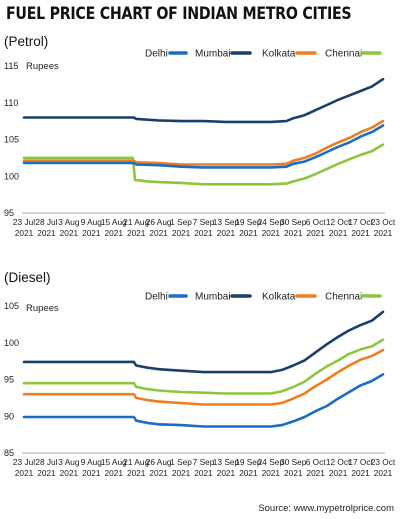 This screenshot has height=519, width=400. Describe the element at coordinates (326, 508) in the screenshot. I see `source-note: Source: www.mypetrolprice.com` at that location.